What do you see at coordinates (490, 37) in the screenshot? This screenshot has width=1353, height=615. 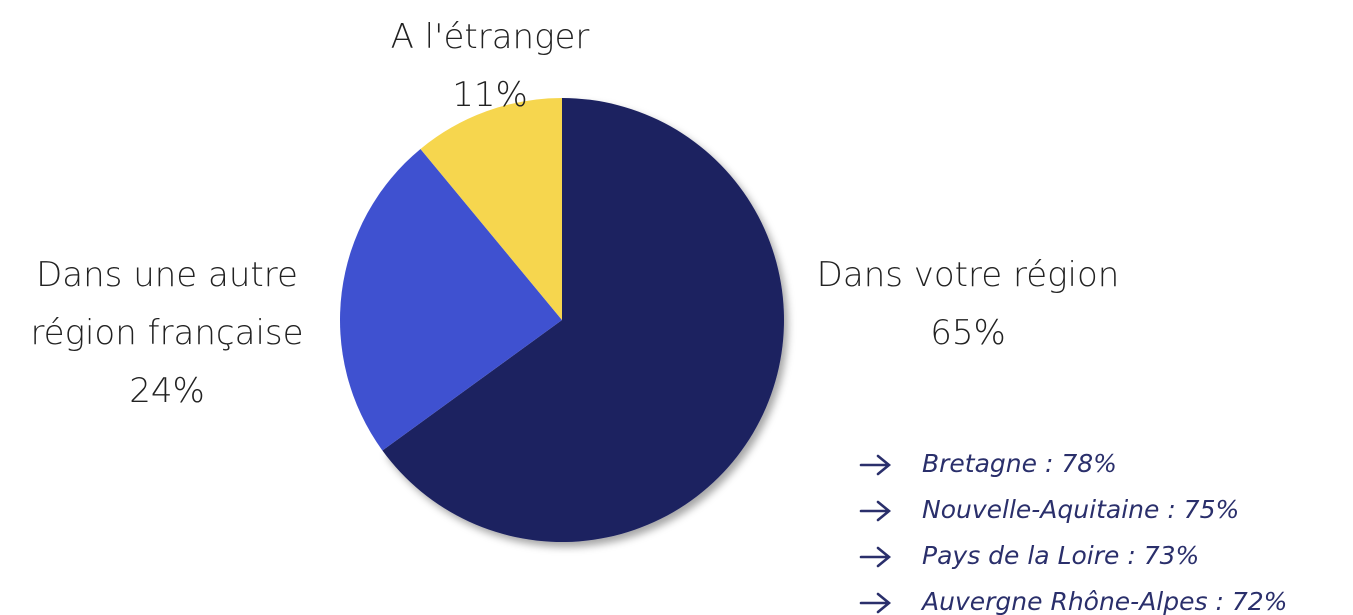 I see `category-label: A l'étranger` at bounding box center [490, 37].